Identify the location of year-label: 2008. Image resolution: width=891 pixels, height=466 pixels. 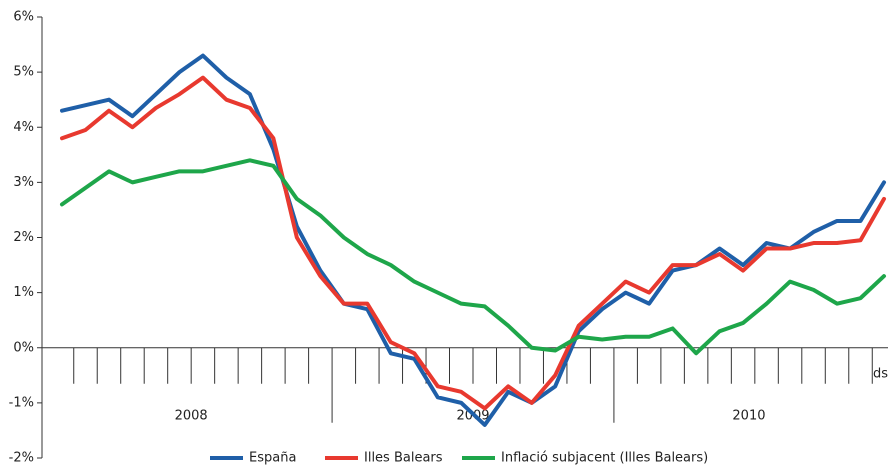
(191, 415).